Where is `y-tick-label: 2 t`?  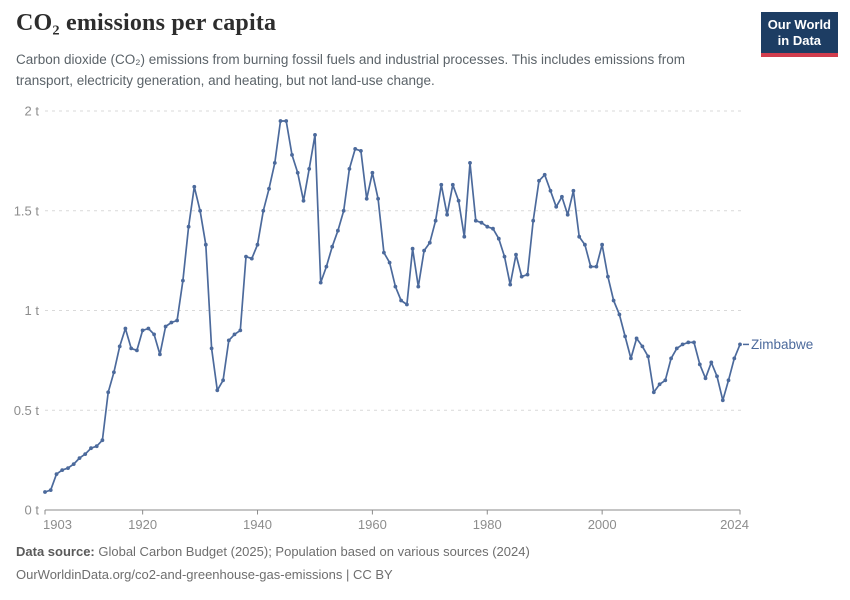
y-tick-label: 2 t is located at coordinates (32, 111).